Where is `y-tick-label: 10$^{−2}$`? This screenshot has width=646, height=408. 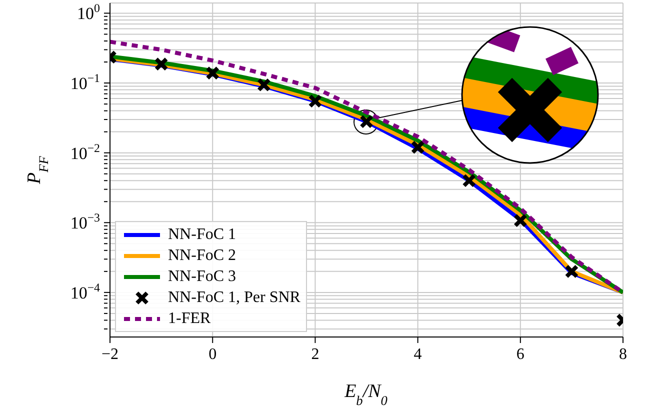
y-tick-label: 10$^{−2}$ is located at coordinates (85, 151).